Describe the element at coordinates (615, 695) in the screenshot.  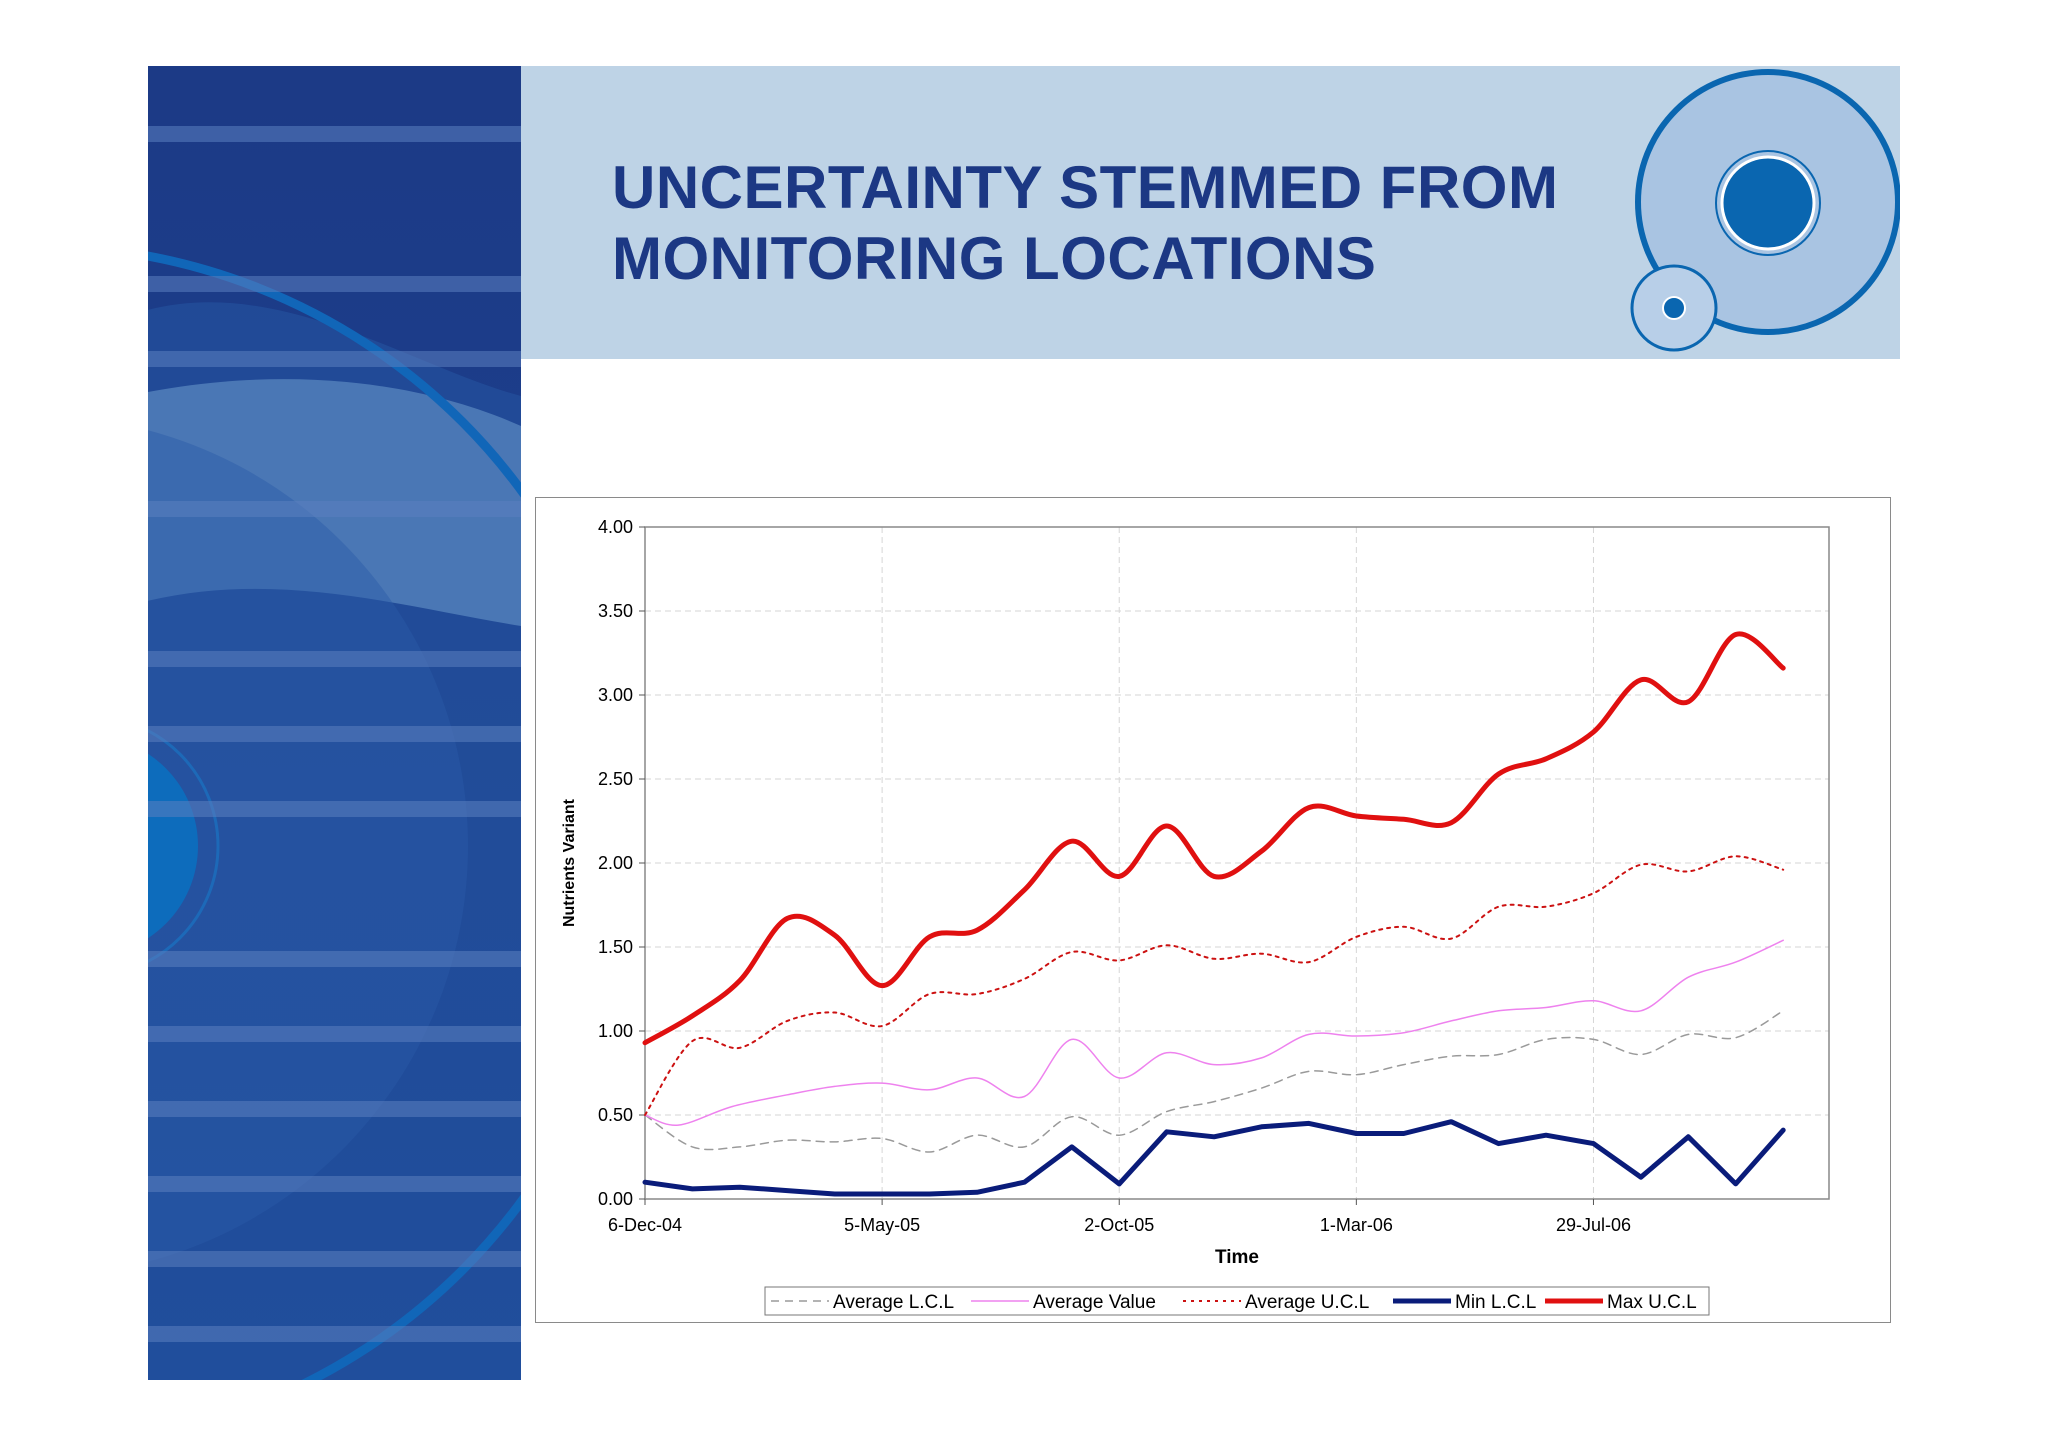
I see `y-tick-label: 3.00` at that location.